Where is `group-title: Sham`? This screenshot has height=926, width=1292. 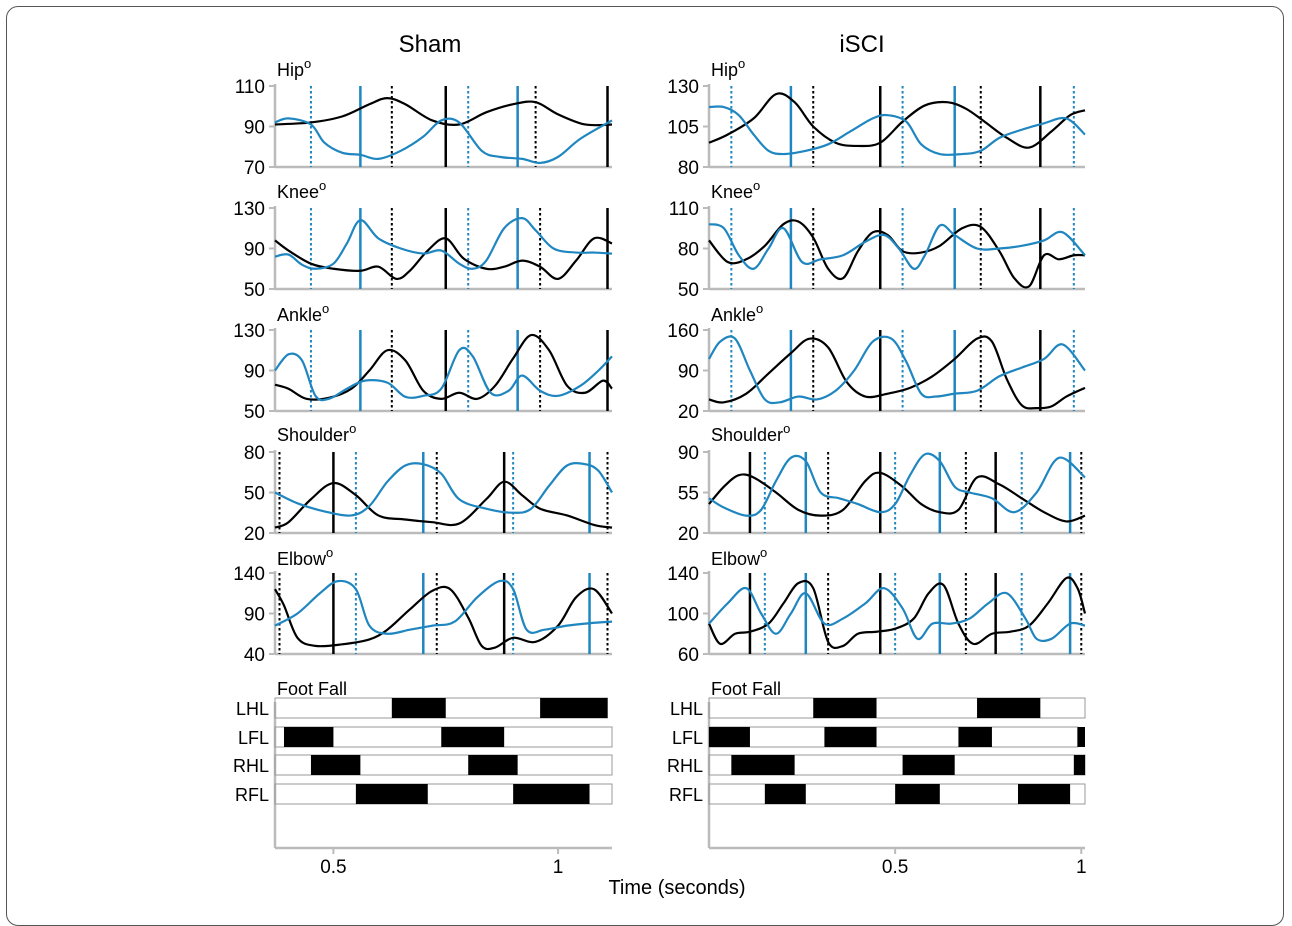
group-title: Sham is located at coordinates (430, 44).